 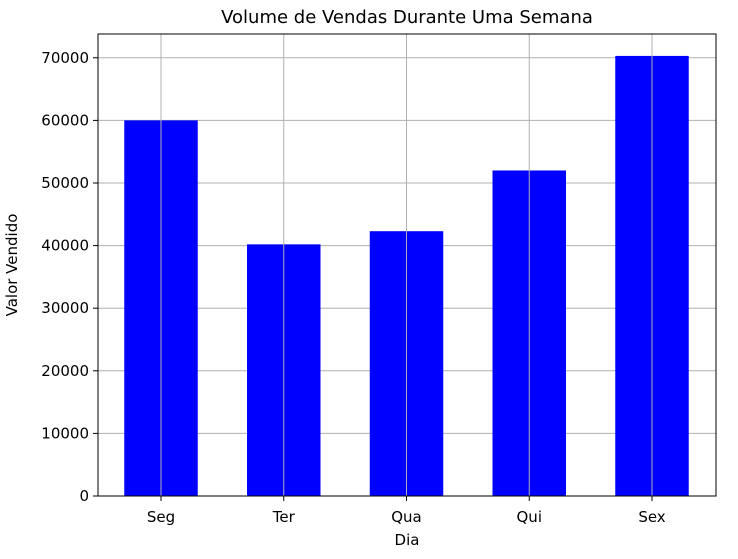 What do you see at coordinates (65, 58) in the screenshot?
I see `y-tick-label: 70000` at bounding box center [65, 58].